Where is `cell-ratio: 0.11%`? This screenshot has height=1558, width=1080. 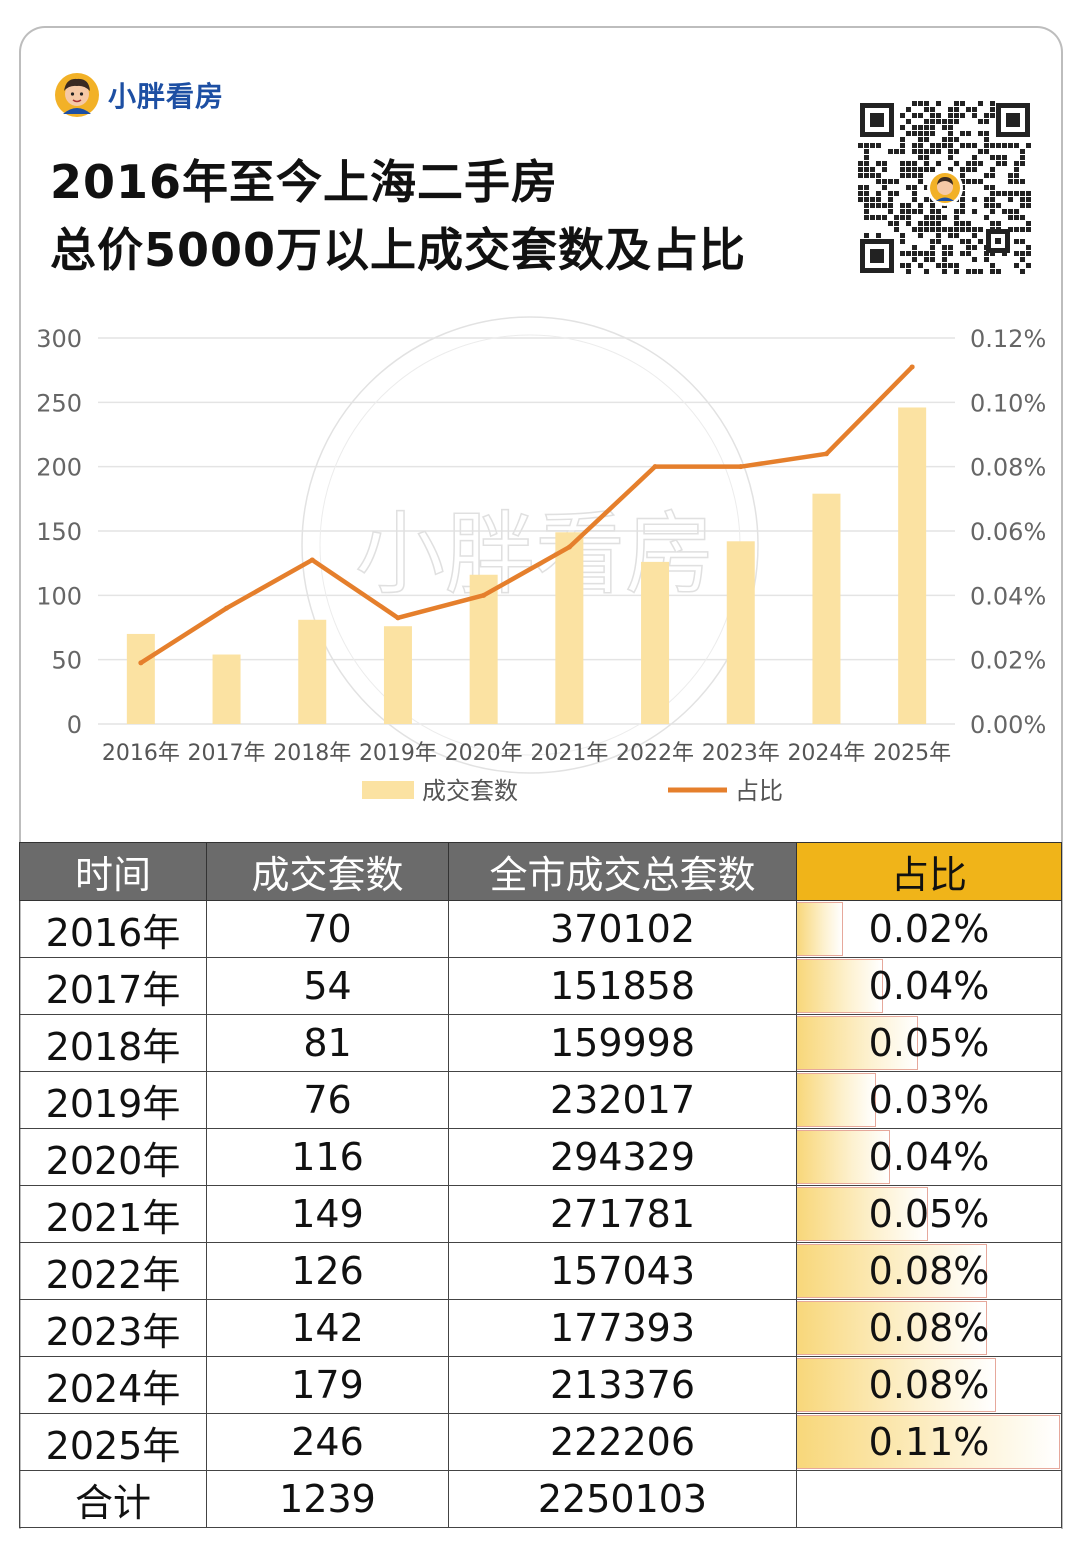 cell-ratio: 0.11% is located at coordinates (929, 1442).